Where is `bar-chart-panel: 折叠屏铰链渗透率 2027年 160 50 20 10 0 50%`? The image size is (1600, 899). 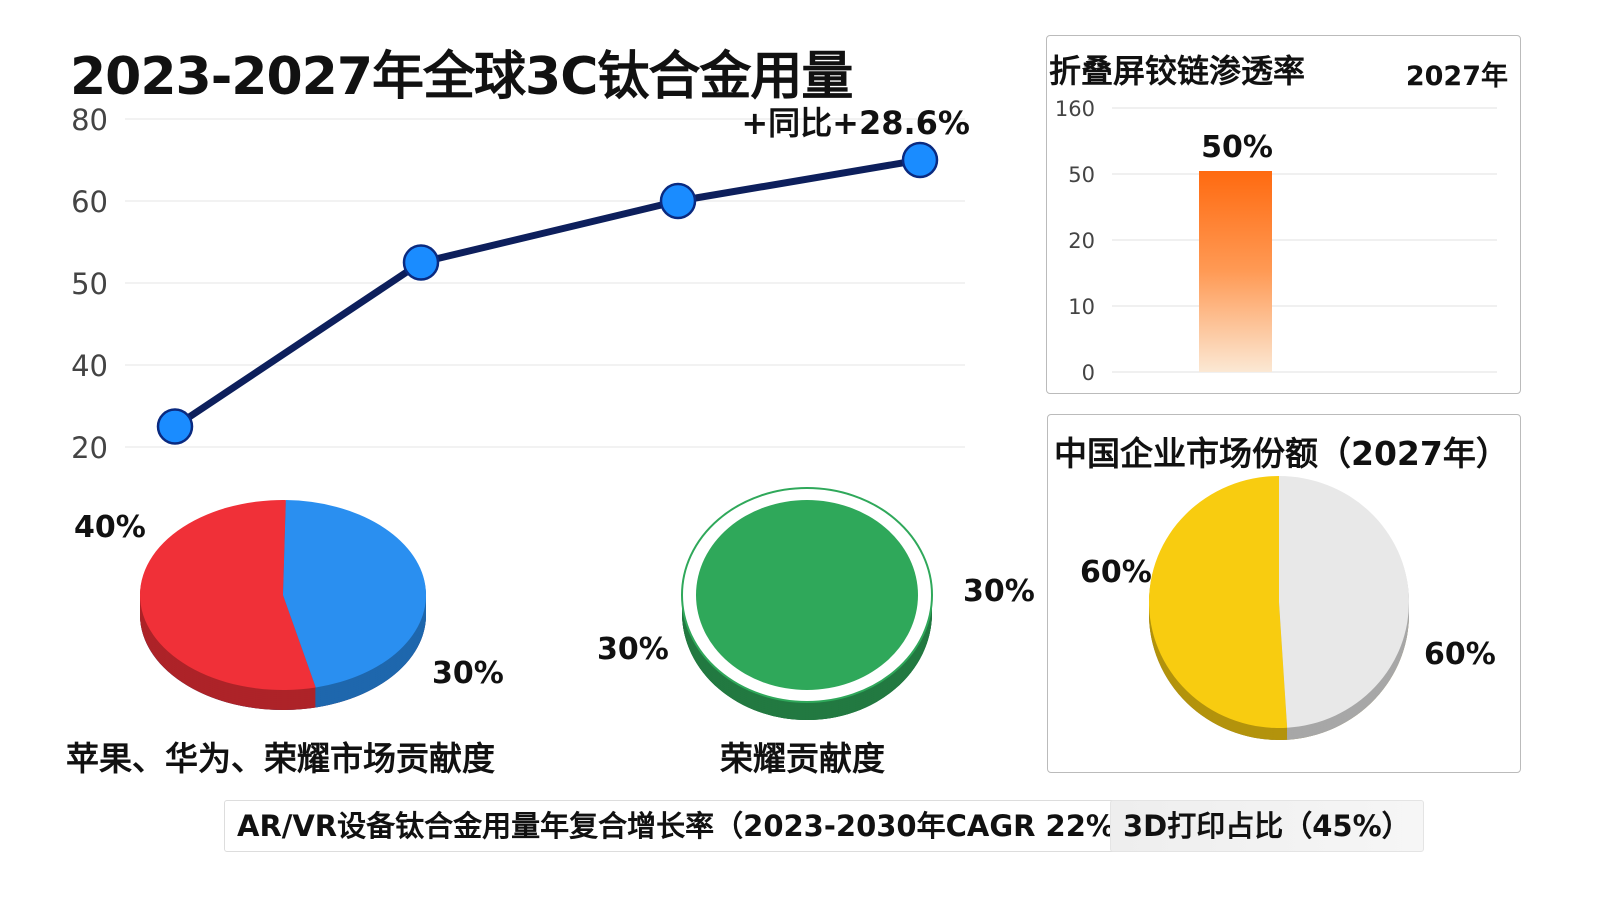
bar-chart-panel: 折叠屏铰链渗透率 2027年 160 50 20 10 0 50% is located at coordinates (1283, 214).